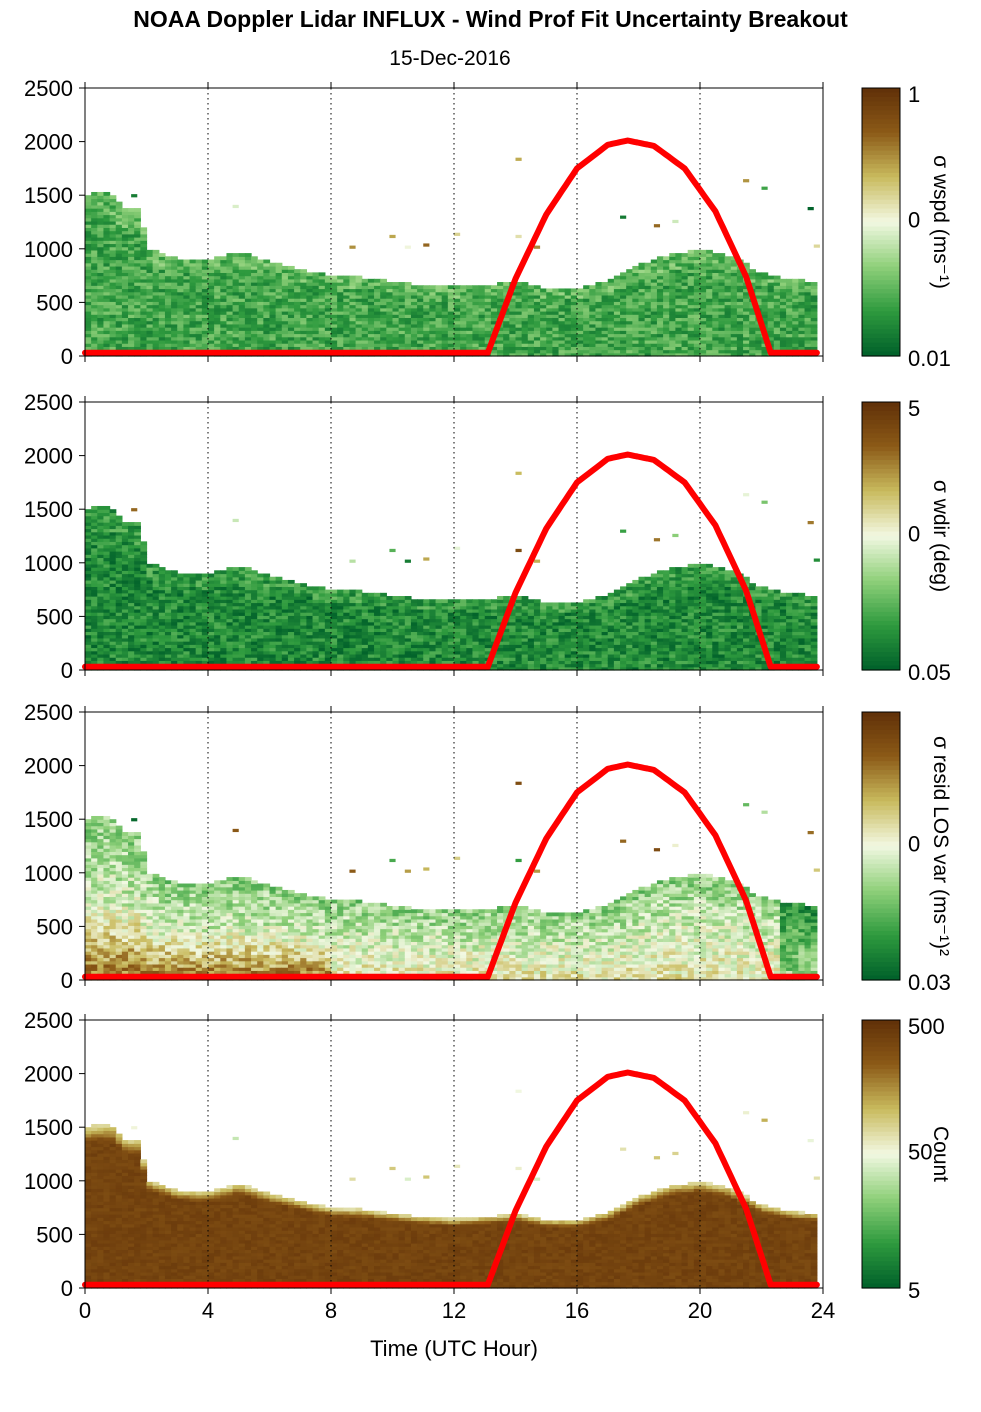 This screenshot has width=981, height=1412. Describe the element at coordinates (54, 302) in the screenshot. I see `y-tick-label: 500` at that location.